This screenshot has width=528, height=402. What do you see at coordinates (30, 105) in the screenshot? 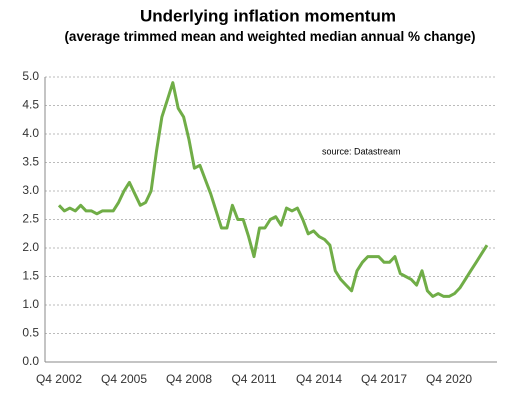
I see `y-tick-label: 4.5` at bounding box center [30, 105].